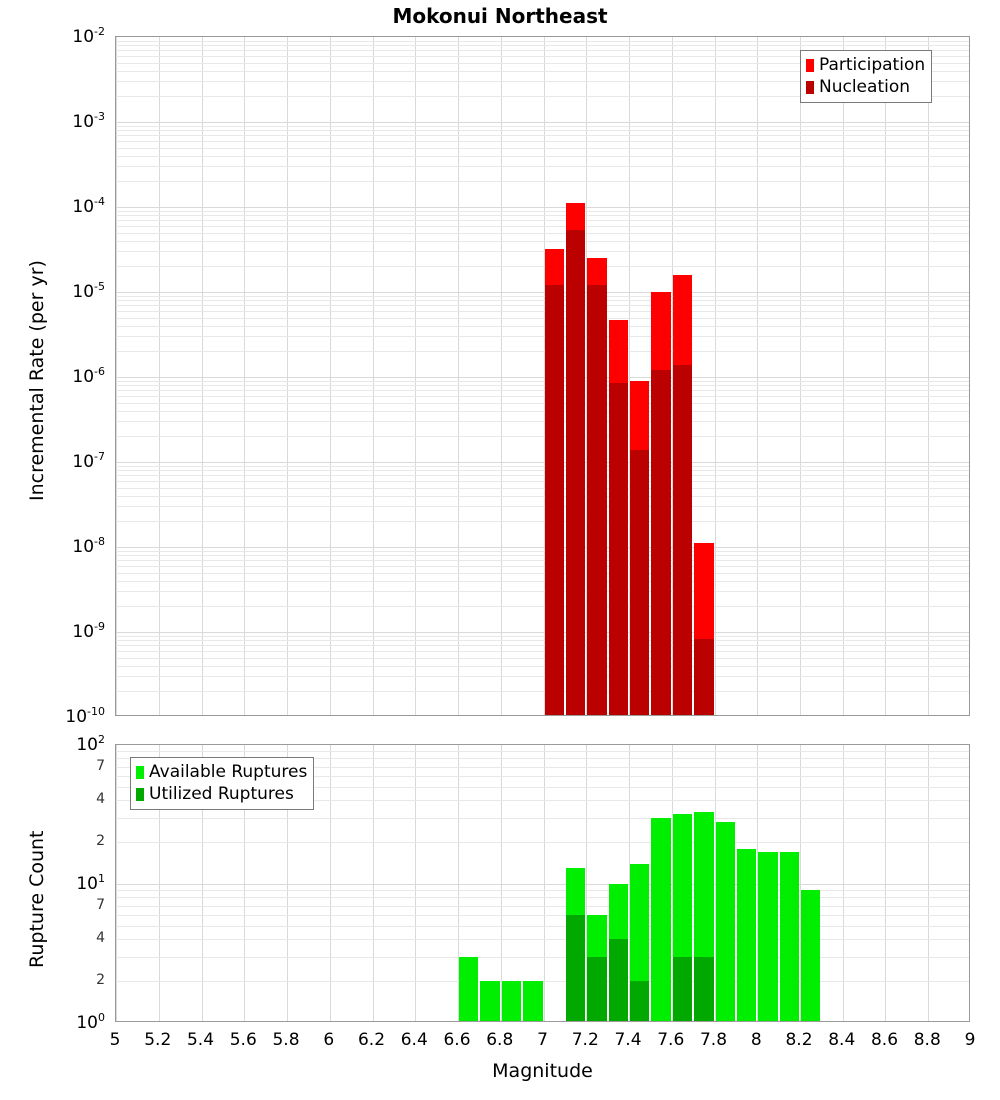 This screenshot has height=1100, width=1000. I want to click on x-tick-label: 9, so click(970, 1040).